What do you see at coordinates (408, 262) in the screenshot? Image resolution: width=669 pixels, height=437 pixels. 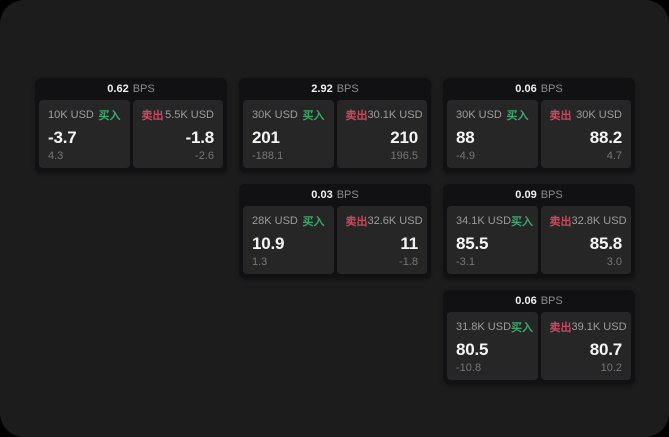 I see `sell-sub-value: -1.8` at bounding box center [408, 262].